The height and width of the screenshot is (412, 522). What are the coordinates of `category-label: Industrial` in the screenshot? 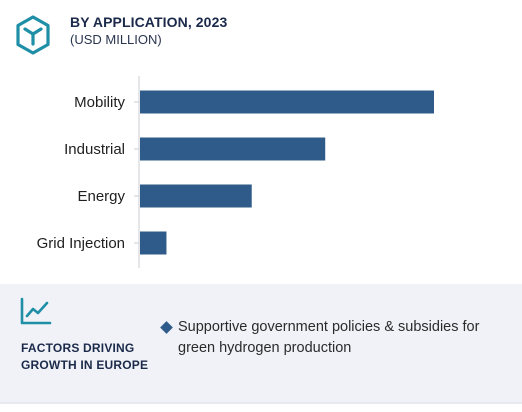 It's located at (94, 149).